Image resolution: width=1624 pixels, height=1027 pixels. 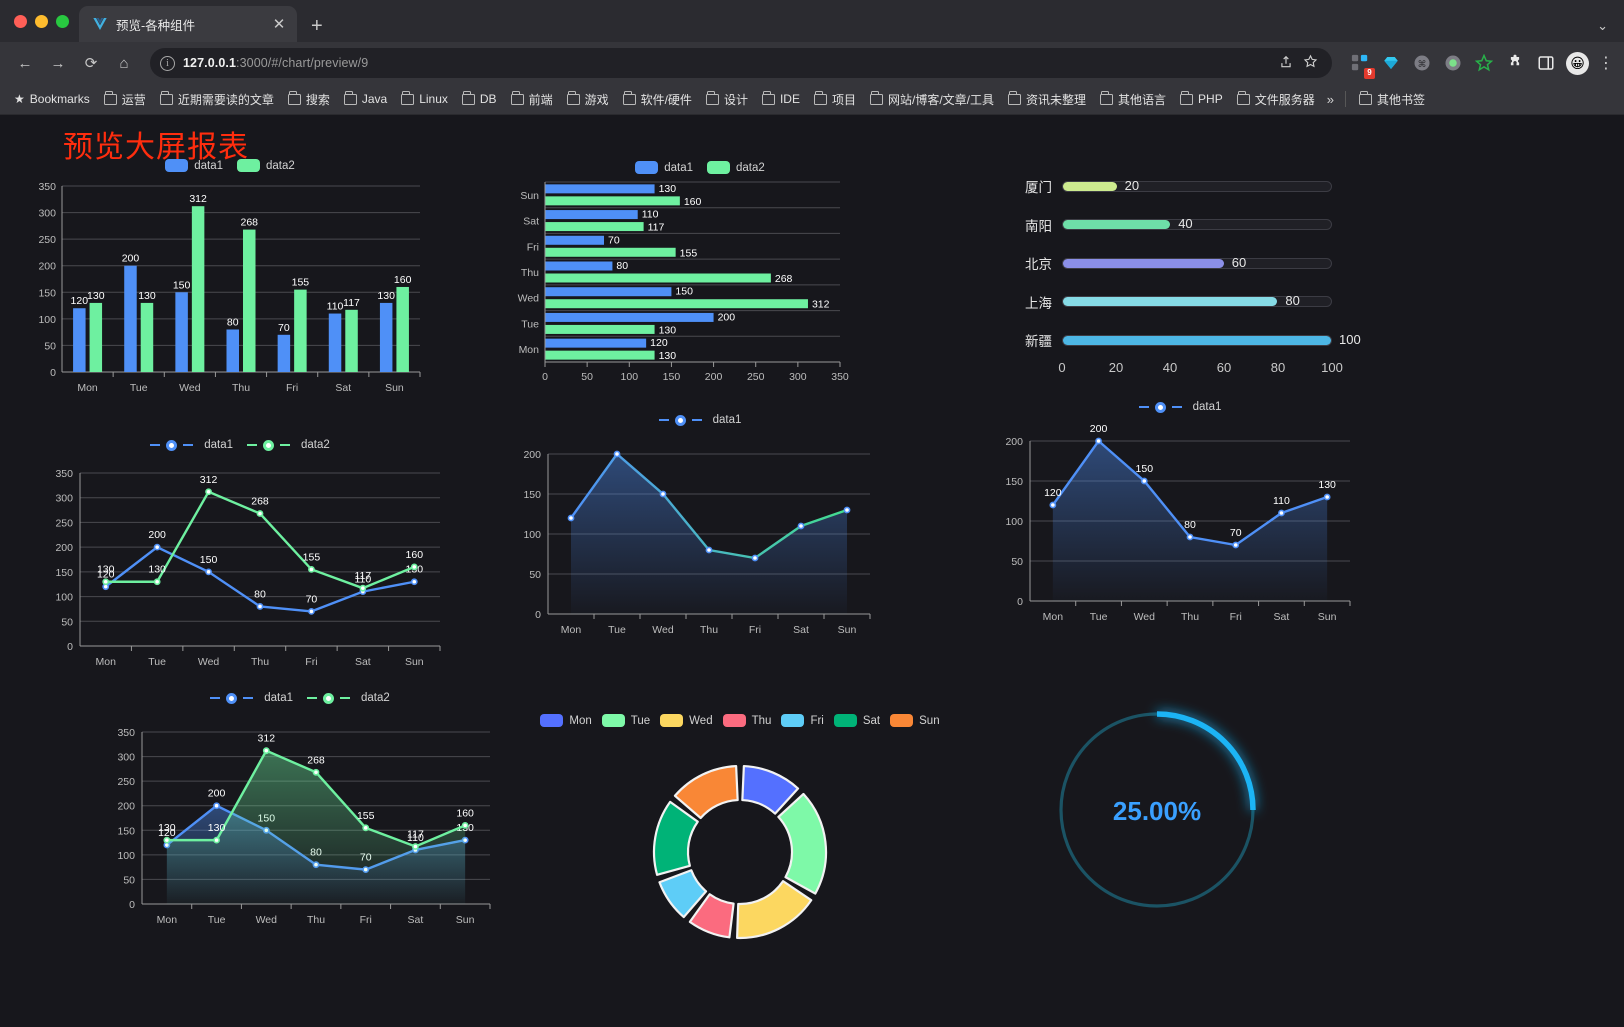 What do you see at coordinates (684, 292) in the screenshot?
I see `chart-text: 150` at bounding box center [684, 292].